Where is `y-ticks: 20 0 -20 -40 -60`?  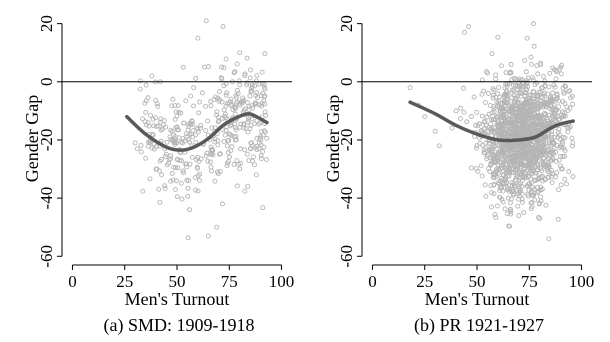
y-ticks: 20 0 -20 -40 -60 is located at coordinates (49, 141).